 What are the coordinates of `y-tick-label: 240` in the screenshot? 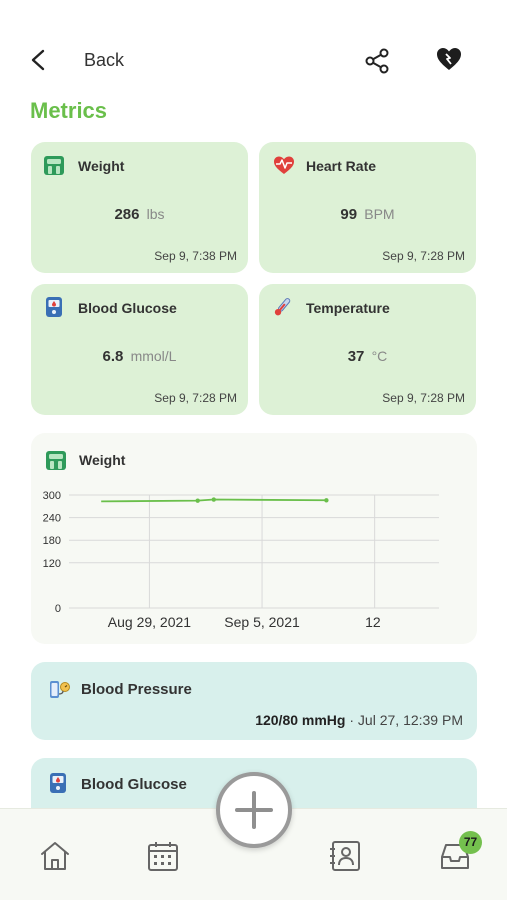 It's located at (52, 519).